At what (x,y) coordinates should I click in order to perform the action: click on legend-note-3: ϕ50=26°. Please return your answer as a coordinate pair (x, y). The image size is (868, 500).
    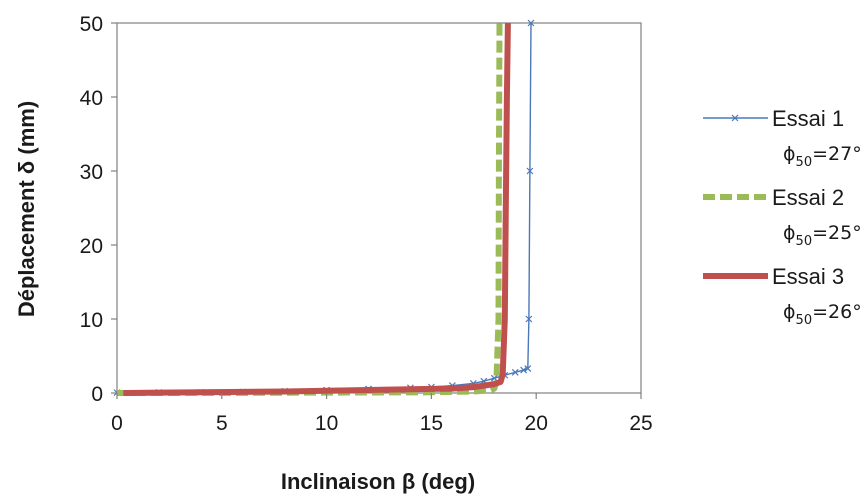
    Looking at the image, I should click on (822, 314).